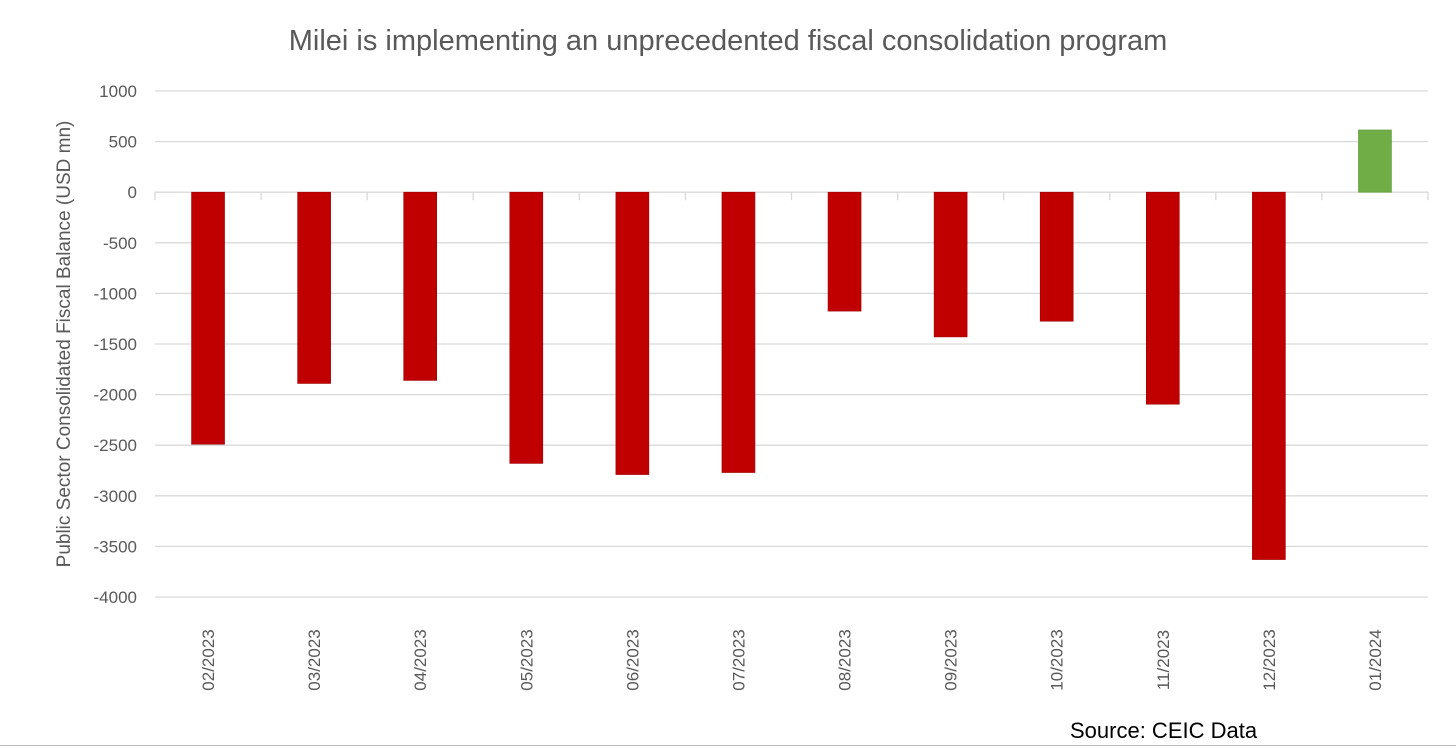  I want to click on bar-01-2024, so click(1375, 161).